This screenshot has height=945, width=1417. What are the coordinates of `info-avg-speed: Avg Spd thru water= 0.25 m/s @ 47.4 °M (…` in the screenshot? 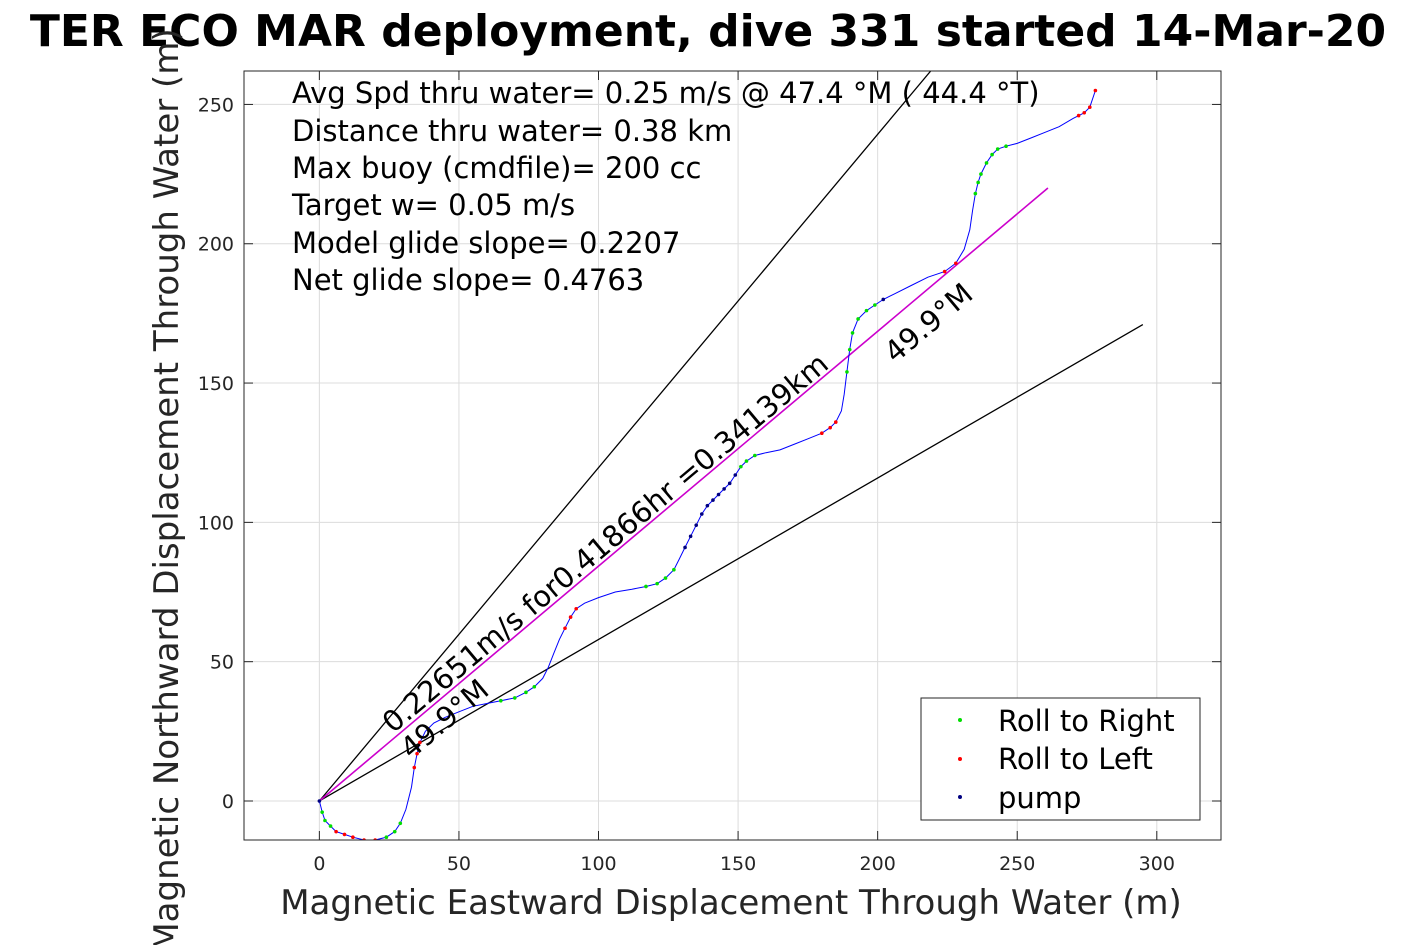 It's located at (666, 93).